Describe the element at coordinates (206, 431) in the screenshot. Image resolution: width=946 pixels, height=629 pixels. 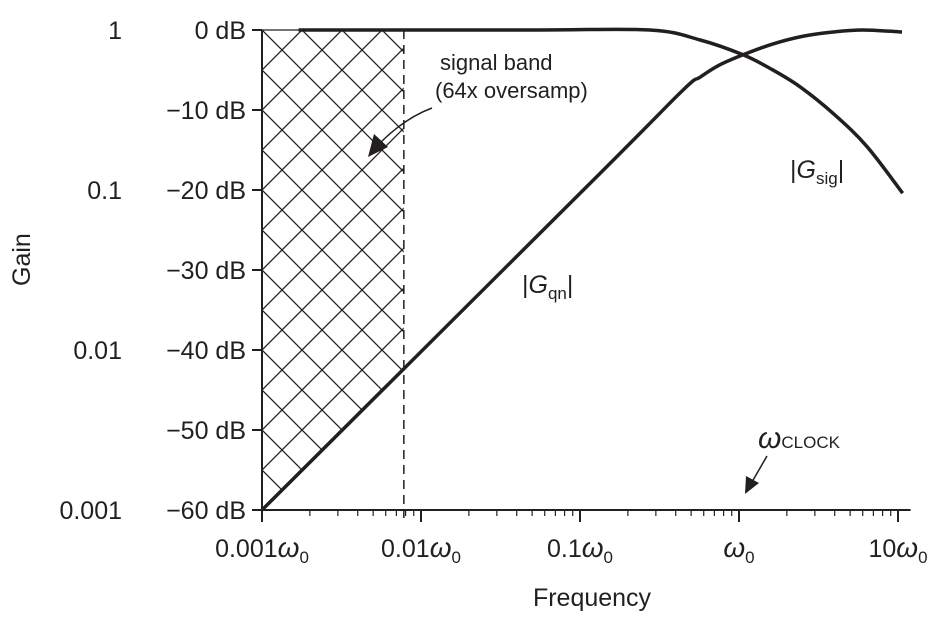
I see `y-tick-label-db: −50 dB` at that location.